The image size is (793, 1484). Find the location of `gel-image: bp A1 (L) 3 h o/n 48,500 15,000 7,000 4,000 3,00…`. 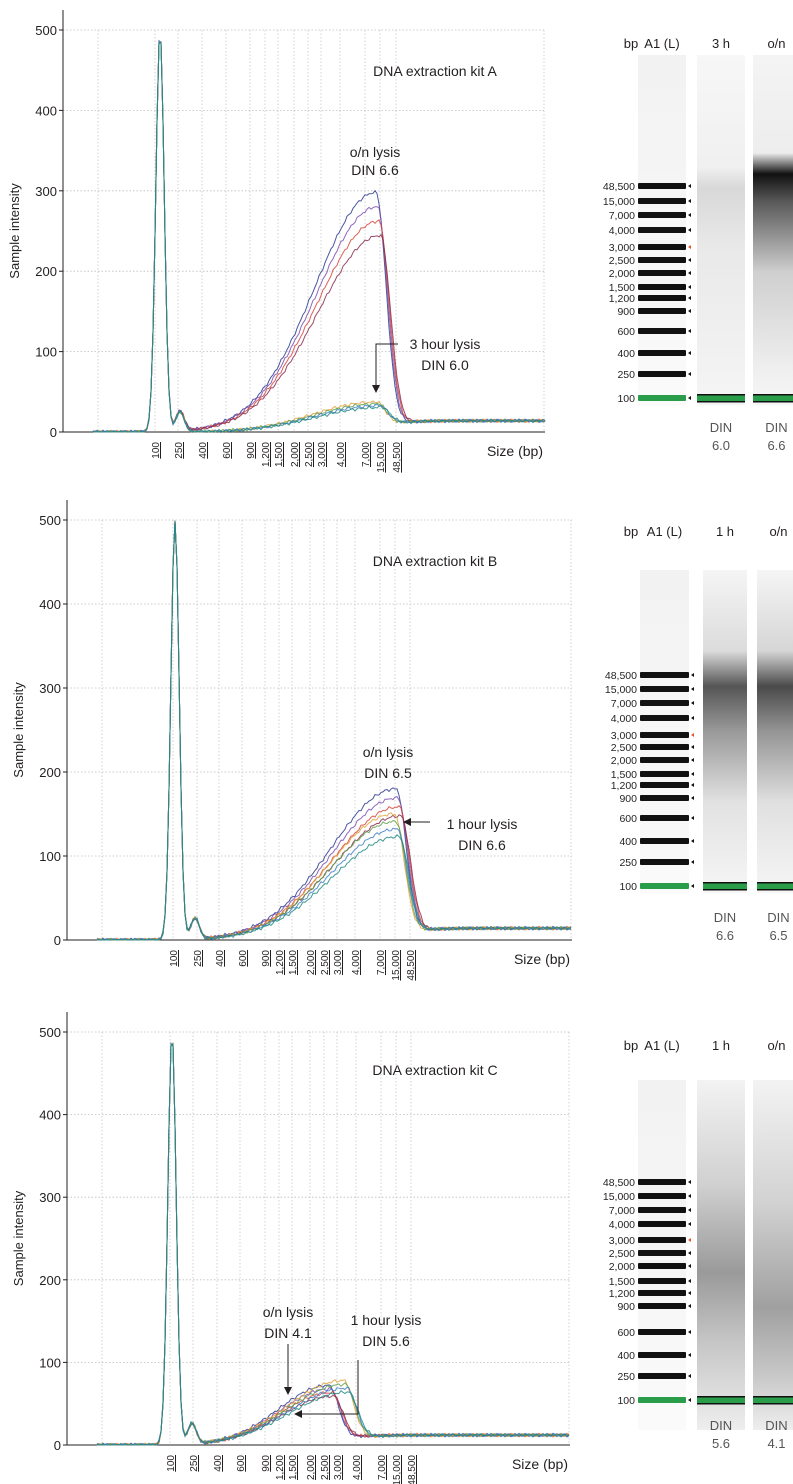

gel-image: bp A1 (L) 3 h o/n 48,500 15,000 7,000 4,000 3,00… is located at coordinates (698, 244).